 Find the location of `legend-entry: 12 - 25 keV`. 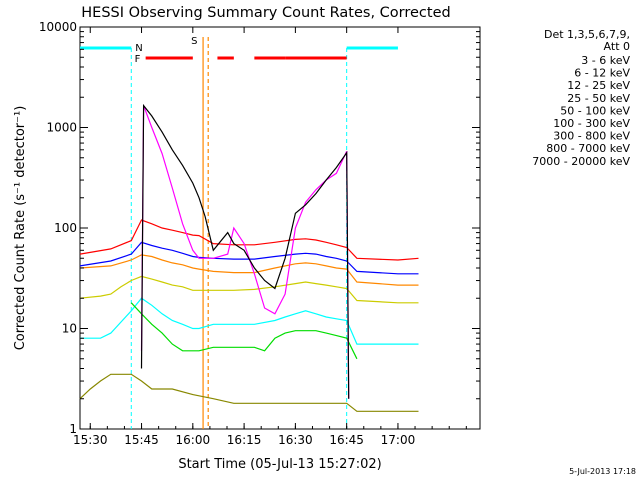

legend-entry: 12 - 25 keV is located at coordinates (598, 85).